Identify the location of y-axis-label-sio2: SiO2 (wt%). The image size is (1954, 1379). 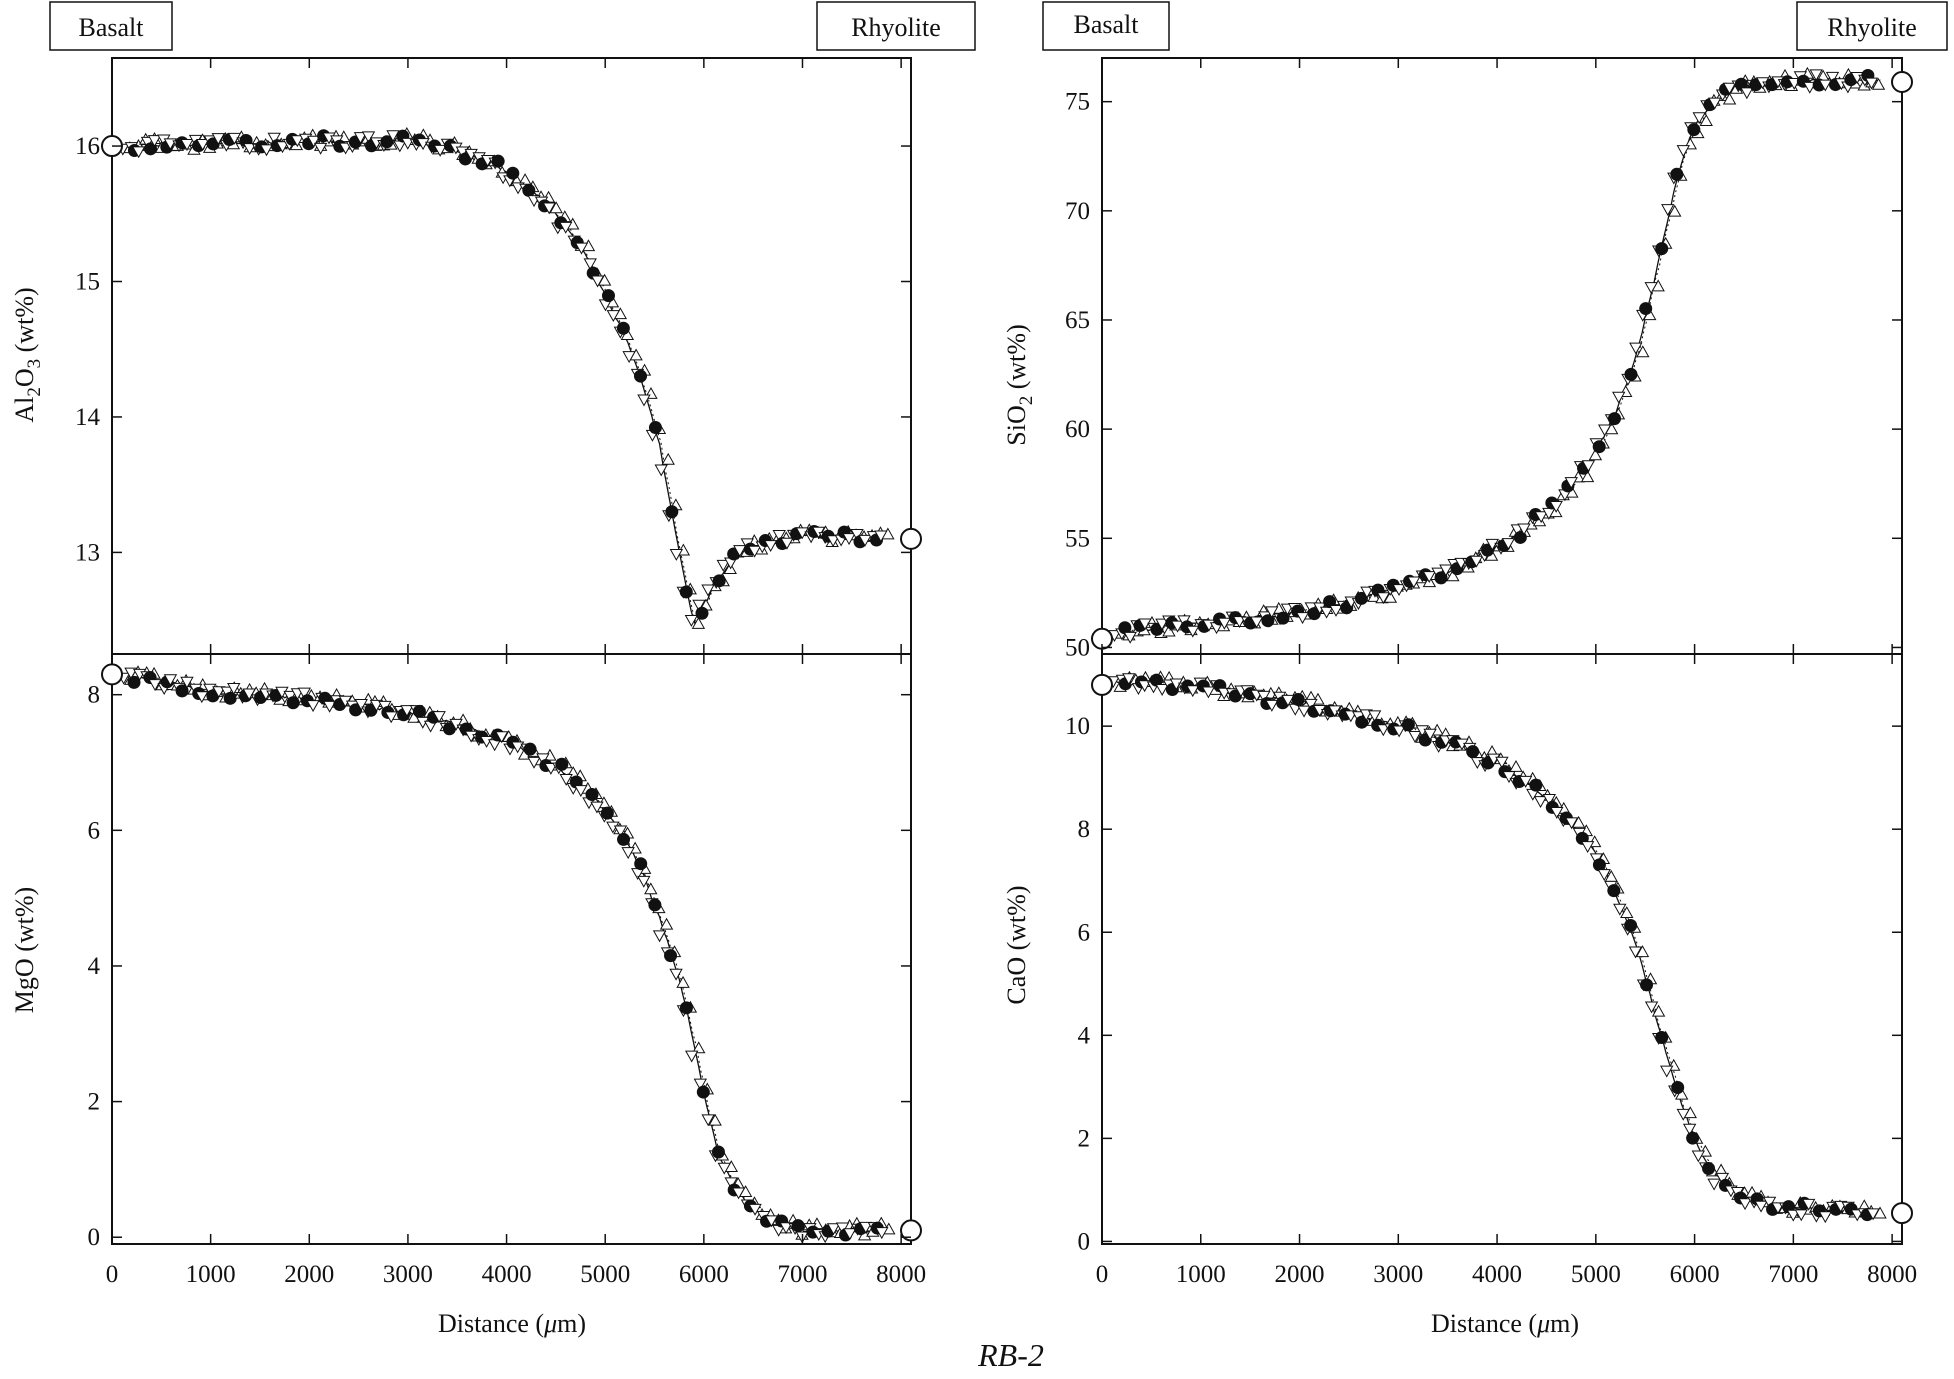
(1019, 384).